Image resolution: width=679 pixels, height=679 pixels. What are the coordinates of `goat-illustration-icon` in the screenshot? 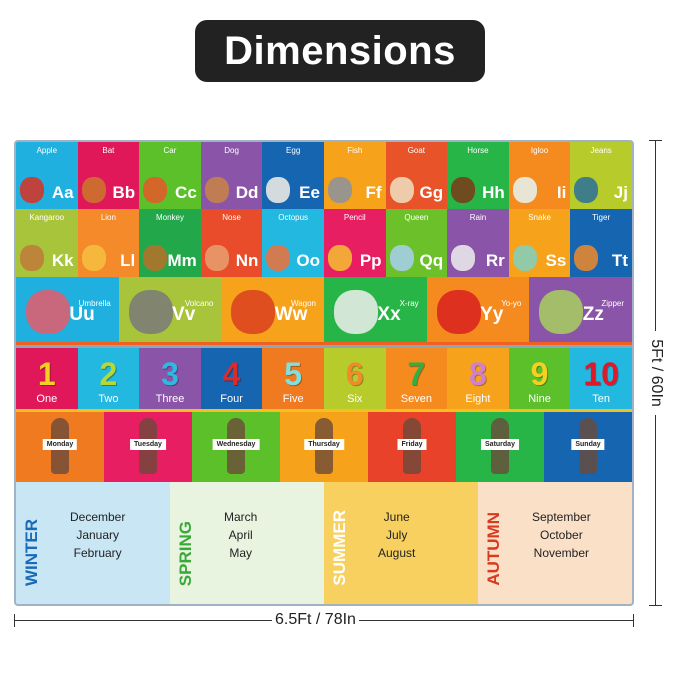 It's located at (401, 190).